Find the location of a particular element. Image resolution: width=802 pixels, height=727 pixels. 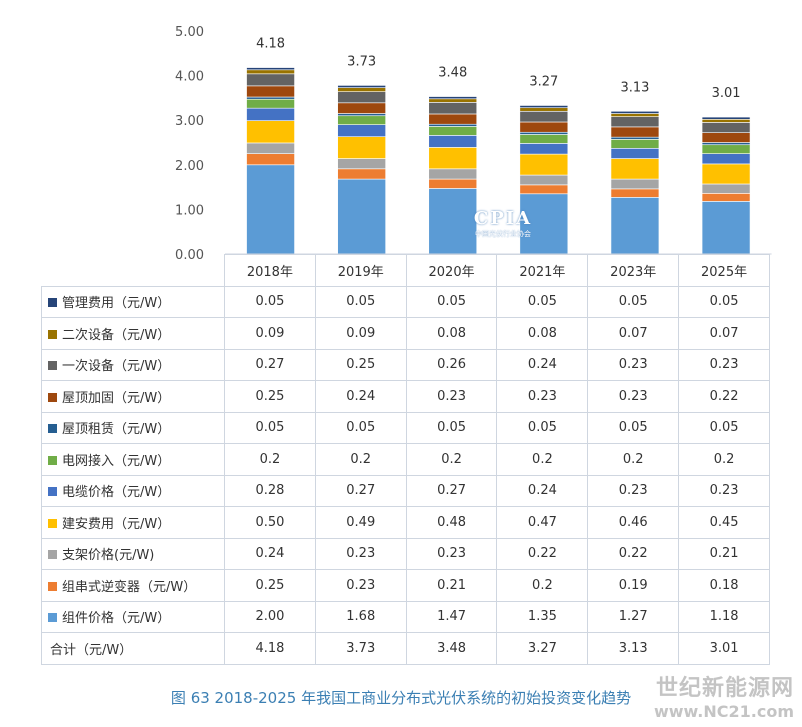

legend-label: 组件价格（元/W） is located at coordinates (116, 619).